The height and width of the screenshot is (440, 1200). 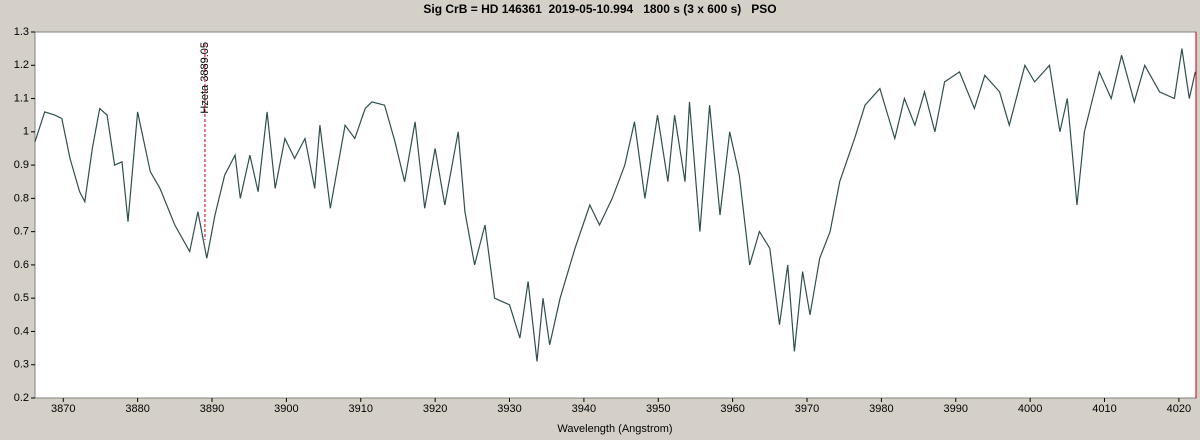 I want to click on x-tick-label: 4010, so click(x=1104, y=409).